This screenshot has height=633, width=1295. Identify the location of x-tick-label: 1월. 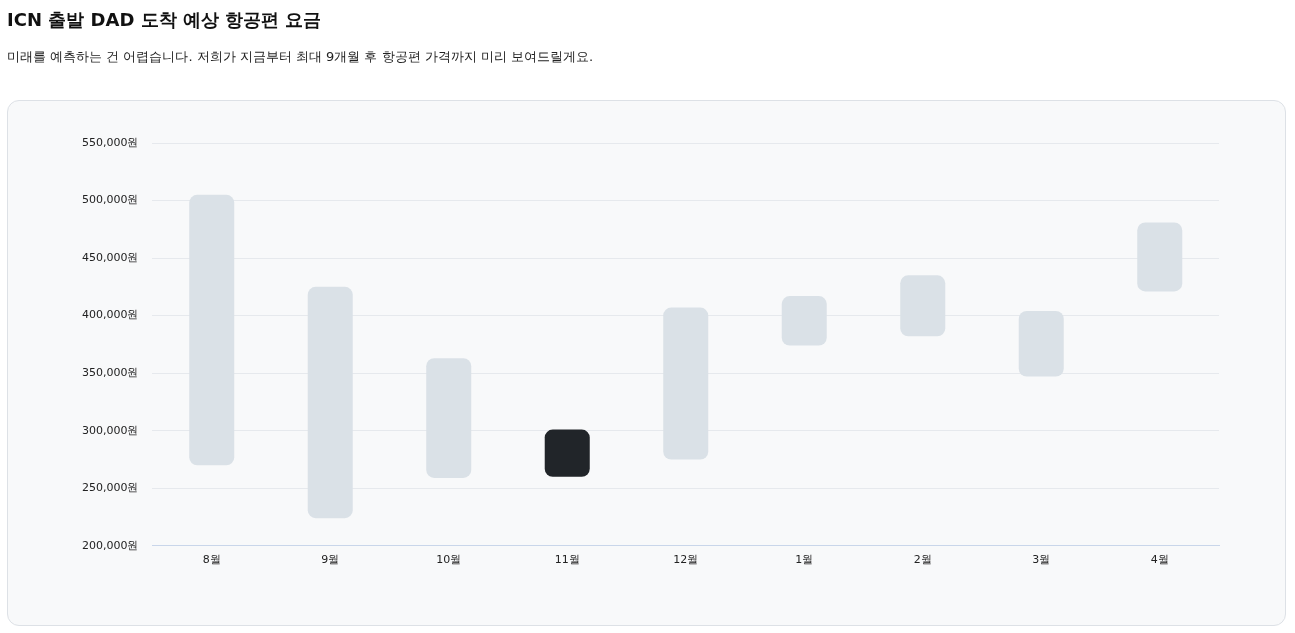
(804, 560).